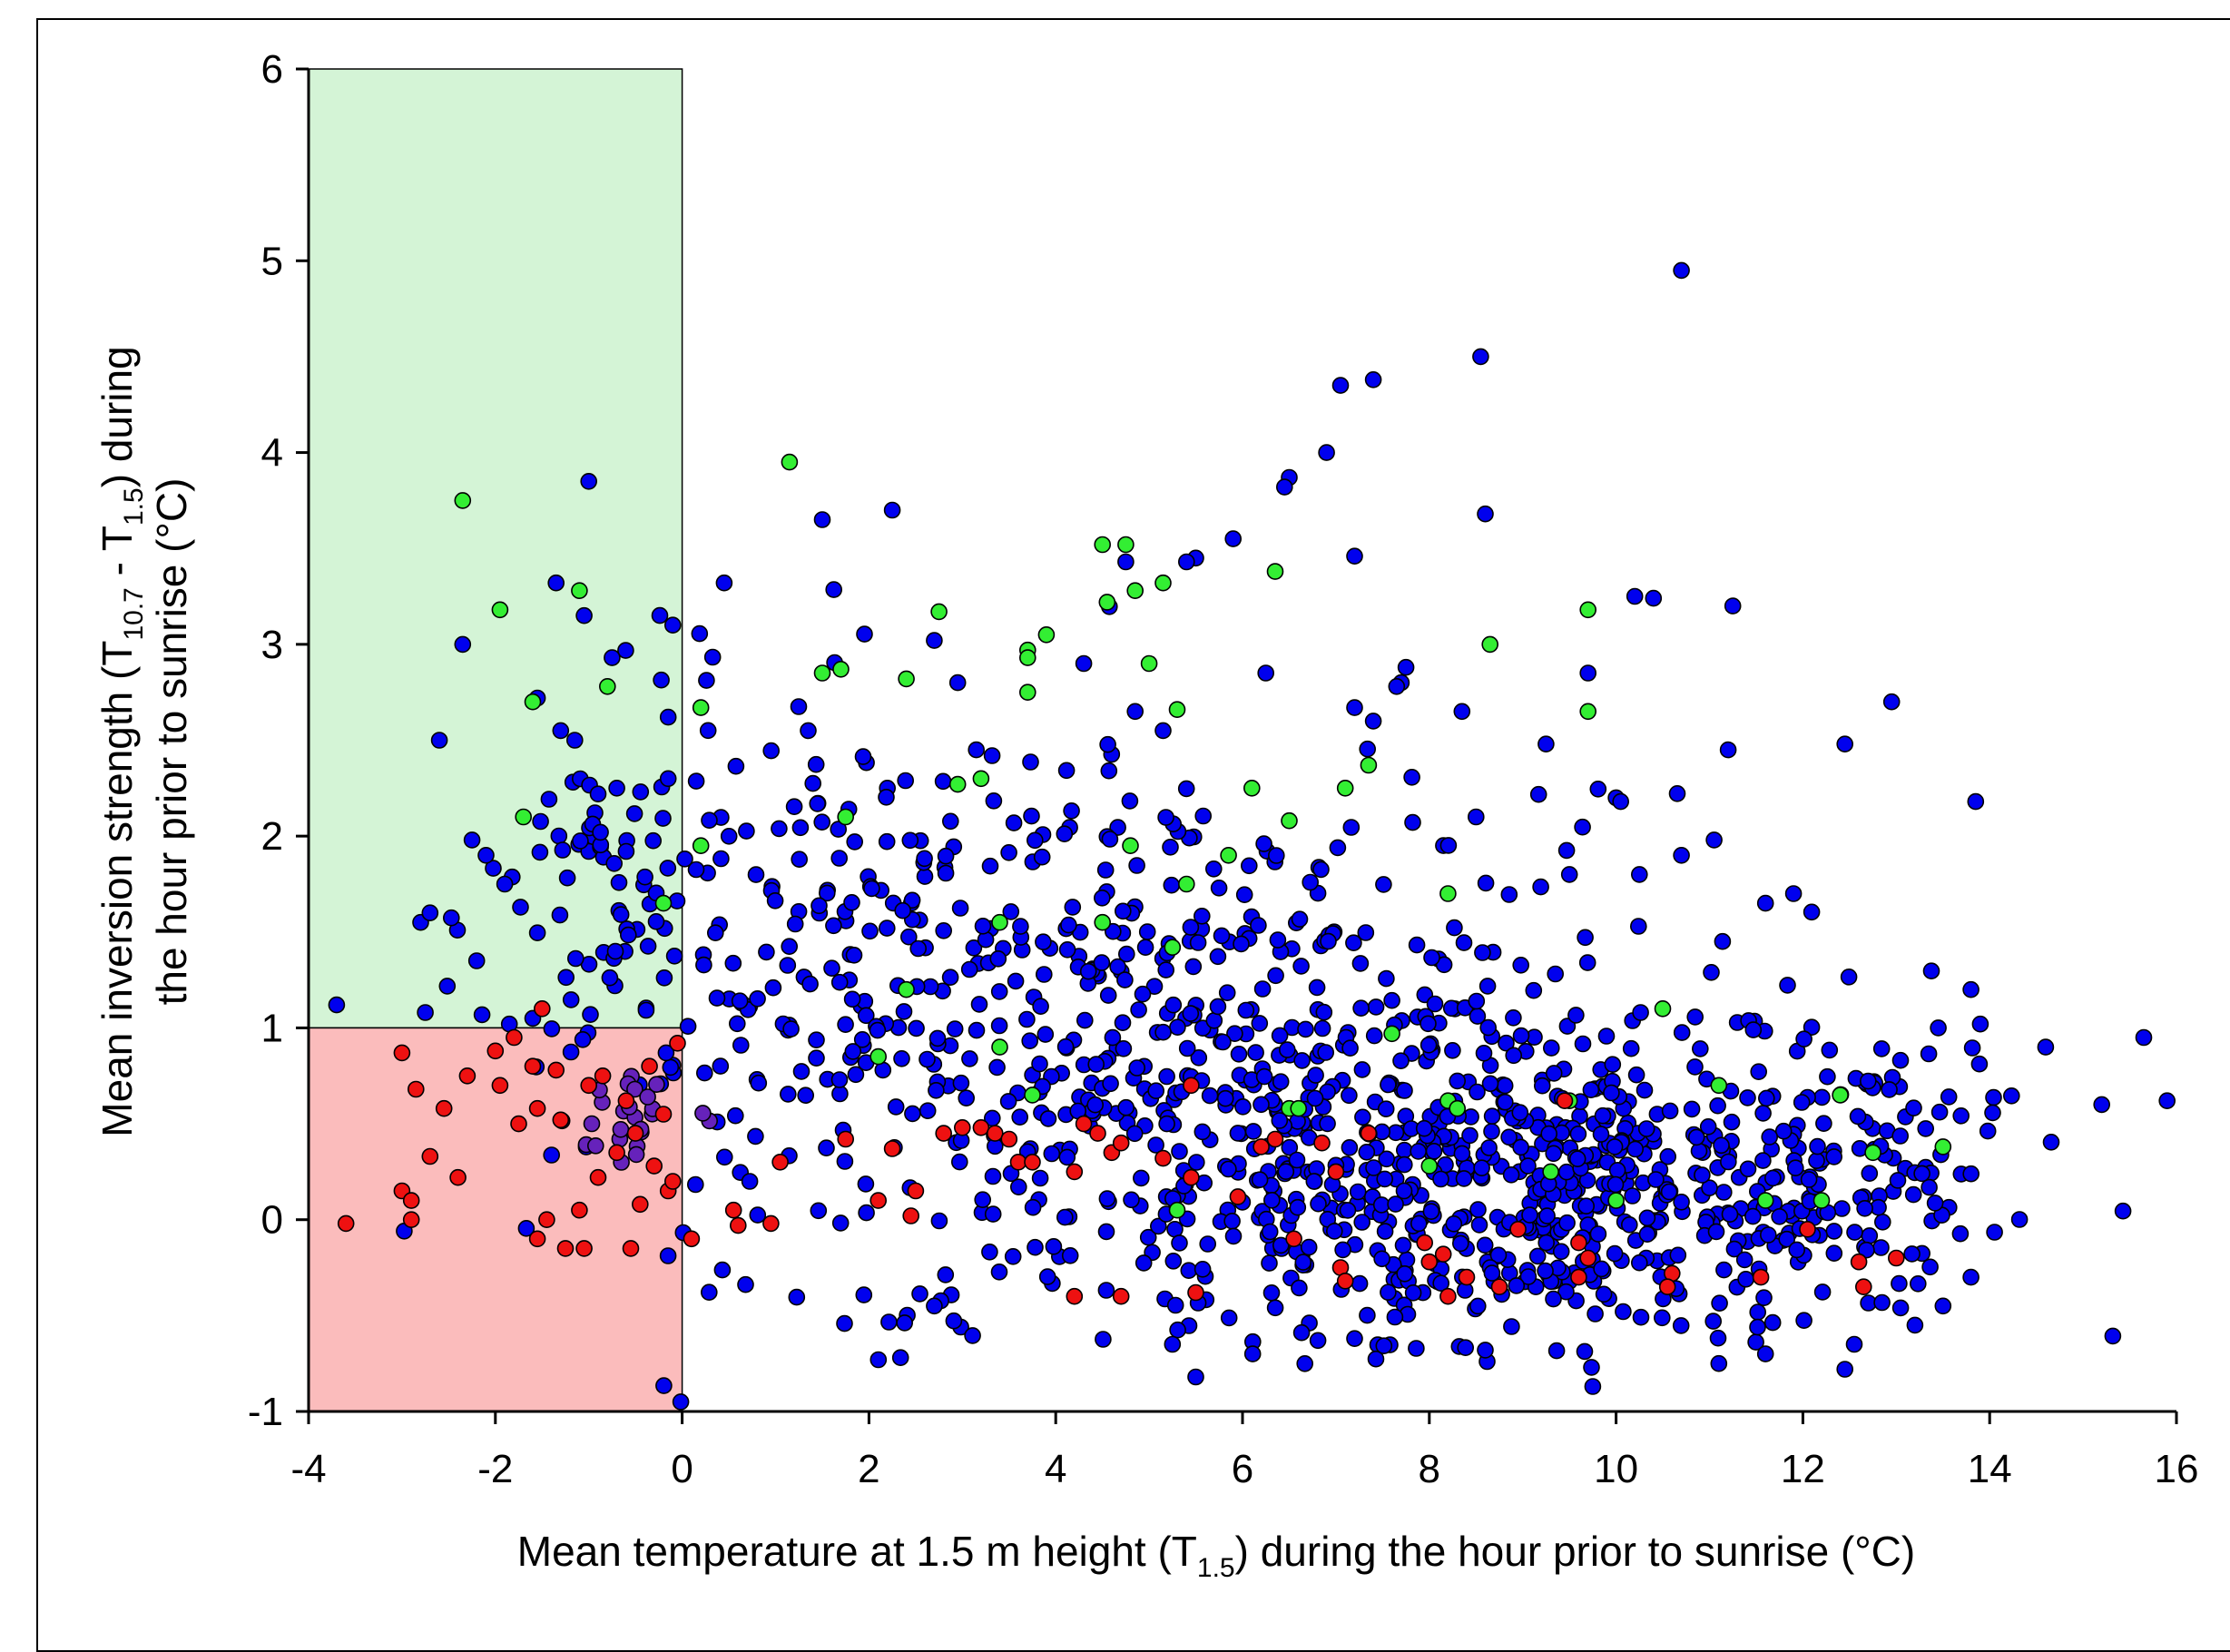 This screenshot has width=2230, height=1652. What do you see at coordinates (2177, 1469) in the screenshot?
I see `x-tick-label: 16` at bounding box center [2177, 1469].